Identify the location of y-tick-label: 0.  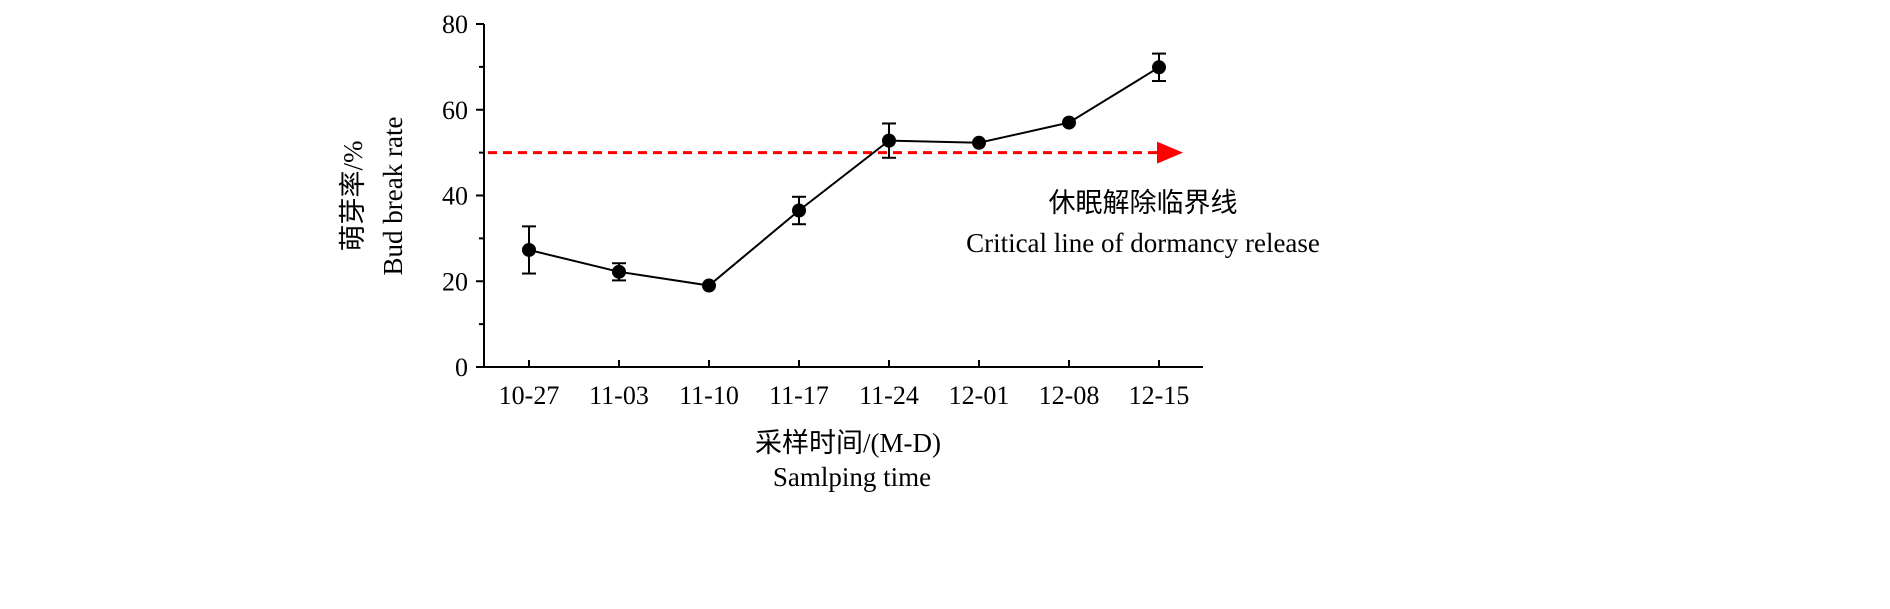
(461, 367).